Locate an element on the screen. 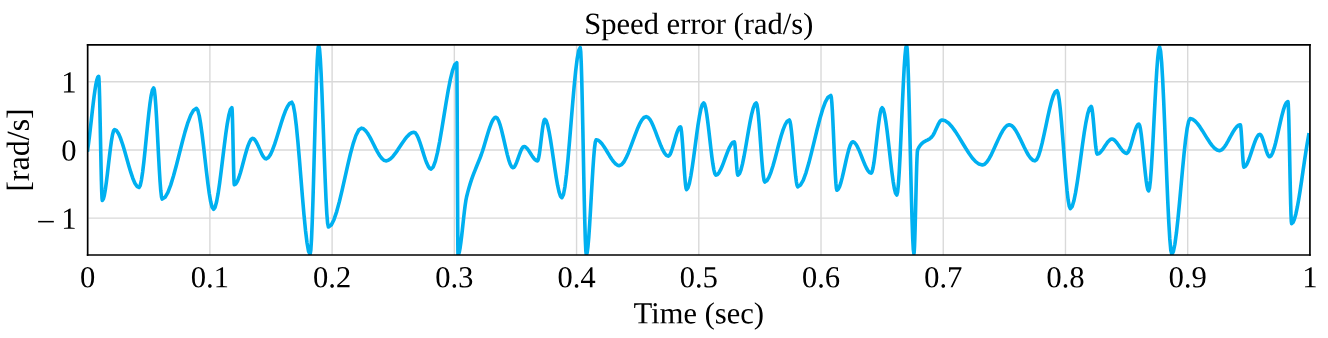  x-tick-label: 0.6 is located at coordinates (821, 277).